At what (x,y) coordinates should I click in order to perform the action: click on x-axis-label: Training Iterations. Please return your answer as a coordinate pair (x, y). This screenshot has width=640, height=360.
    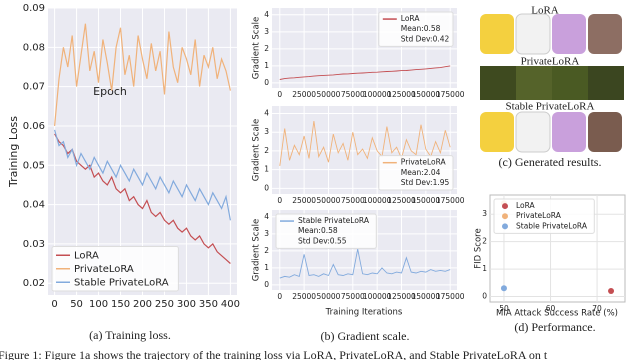
    Looking at the image, I should click on (364, 313).